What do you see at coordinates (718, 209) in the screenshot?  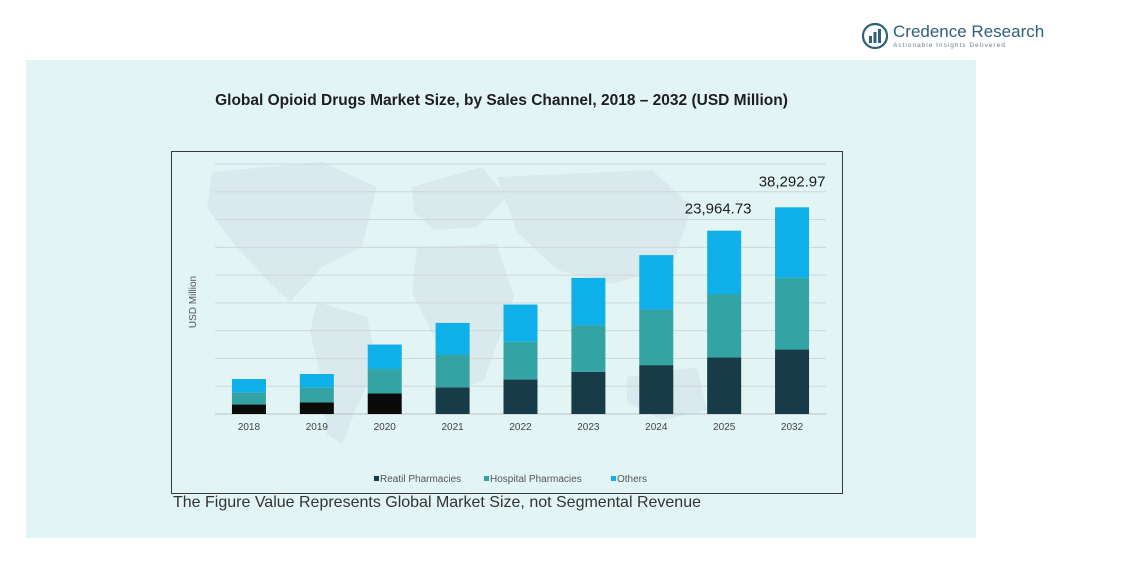 I see `data-label-2025: 23,964.73` at bounding box center [718, 209].